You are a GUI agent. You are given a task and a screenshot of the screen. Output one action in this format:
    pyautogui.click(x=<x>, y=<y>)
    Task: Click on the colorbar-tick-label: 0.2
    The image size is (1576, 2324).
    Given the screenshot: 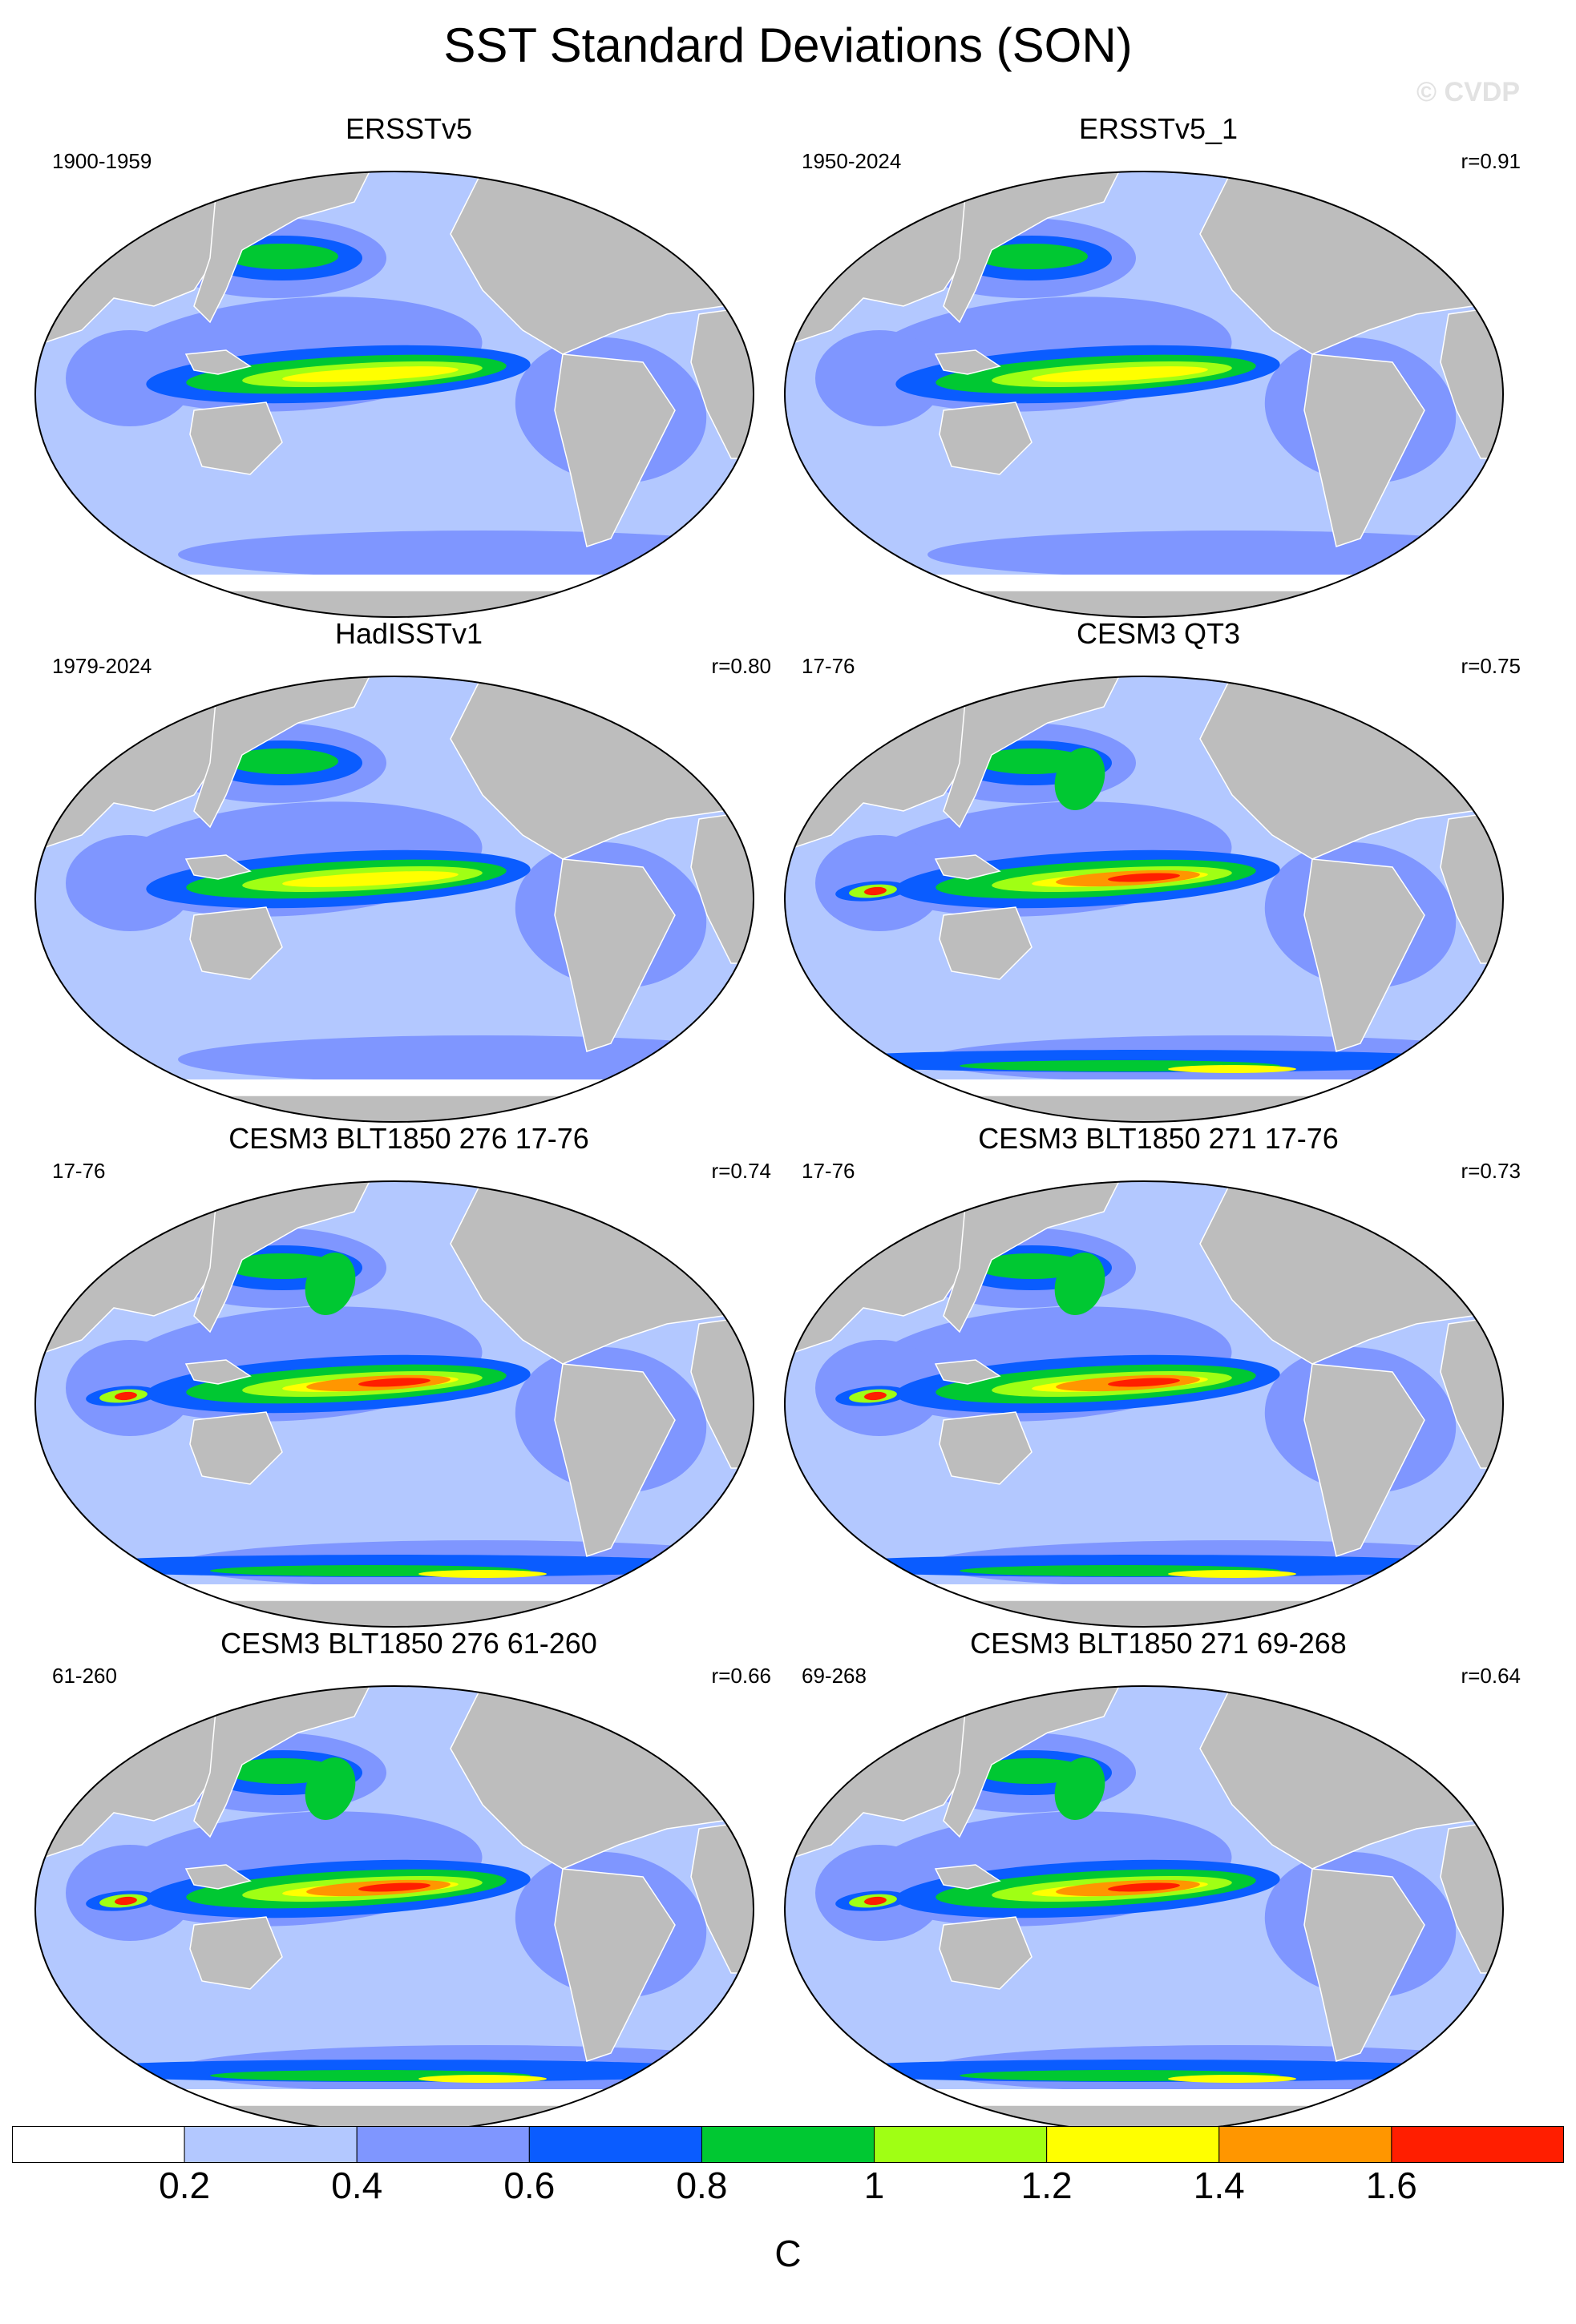 What is the action you would take?
    pyautogui.click(x=185, y=2185)
    